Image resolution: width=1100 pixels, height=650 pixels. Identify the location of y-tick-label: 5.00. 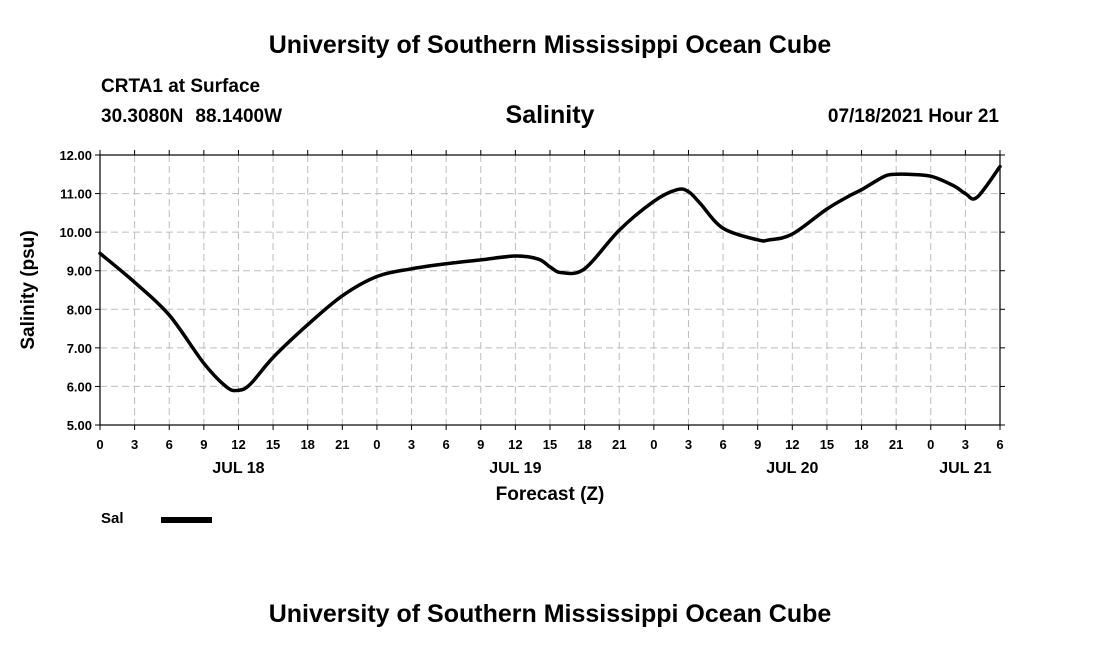
(79, 425).